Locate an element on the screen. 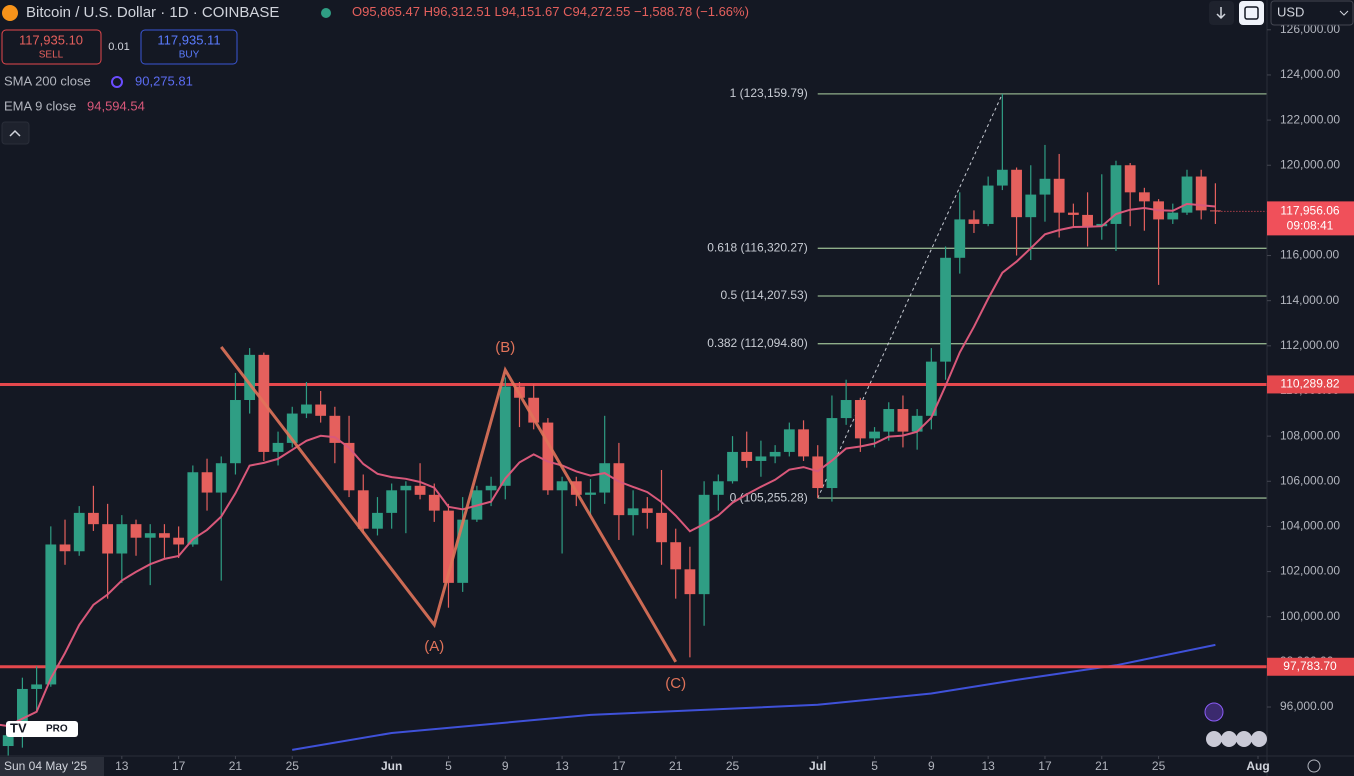 Image resolution: width=1354 pixels, height=776 pixels. x-tick-label: Aug is located at coordinates (1257, 766).